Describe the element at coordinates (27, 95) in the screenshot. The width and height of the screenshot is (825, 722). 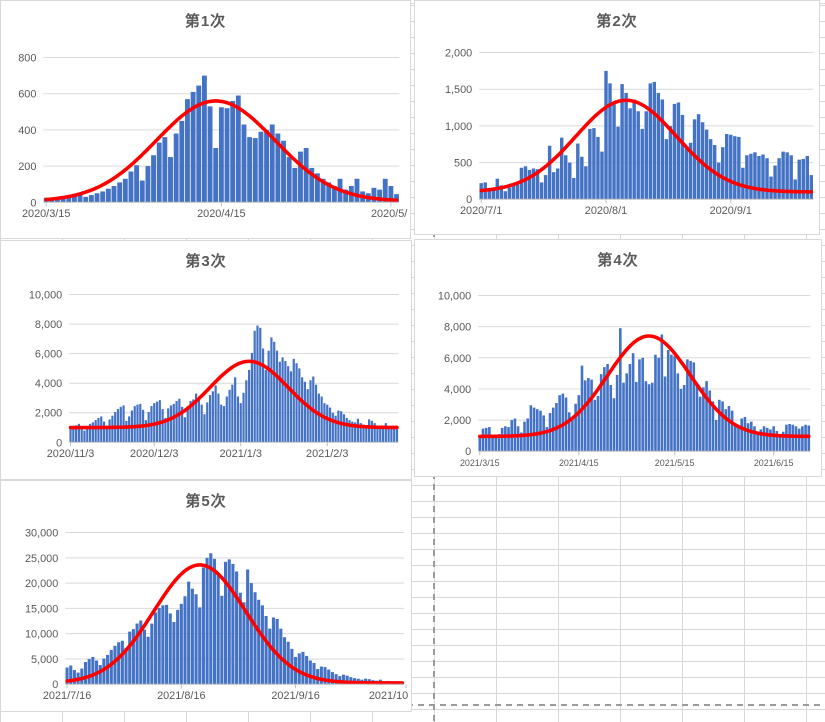
I see `svg-text: 600` at that location.